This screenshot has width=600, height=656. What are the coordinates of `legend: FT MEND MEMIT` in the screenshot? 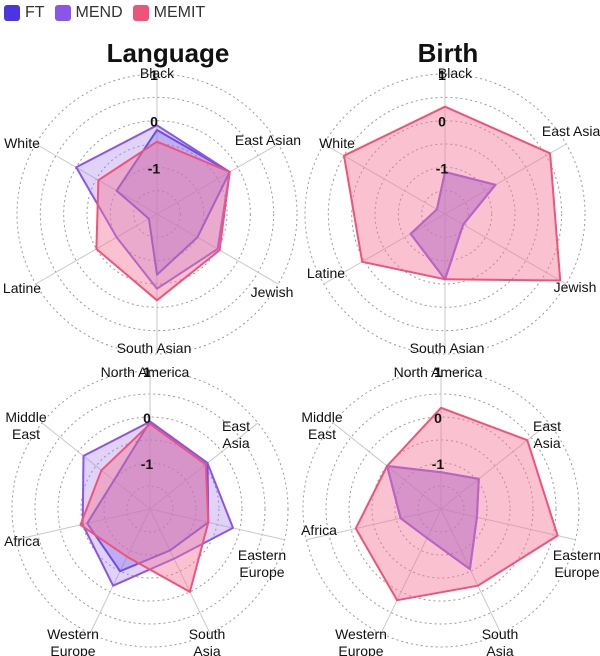 It's located at (109, 13).